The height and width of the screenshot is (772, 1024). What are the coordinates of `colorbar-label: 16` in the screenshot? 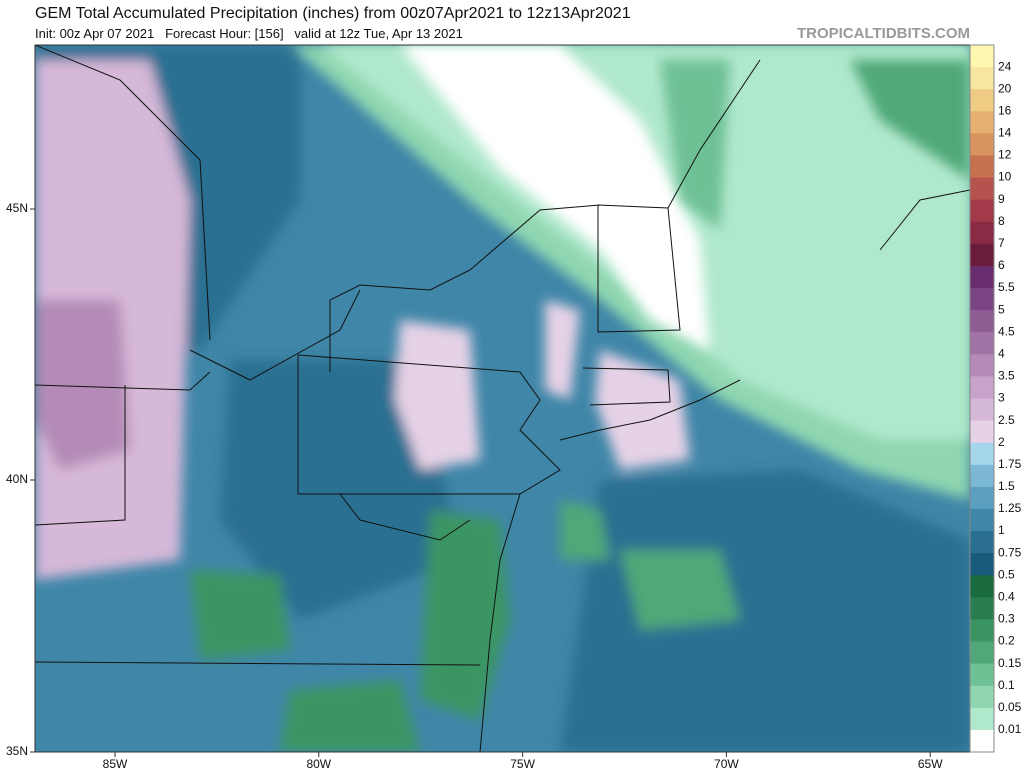 It's located at (1005, 110).